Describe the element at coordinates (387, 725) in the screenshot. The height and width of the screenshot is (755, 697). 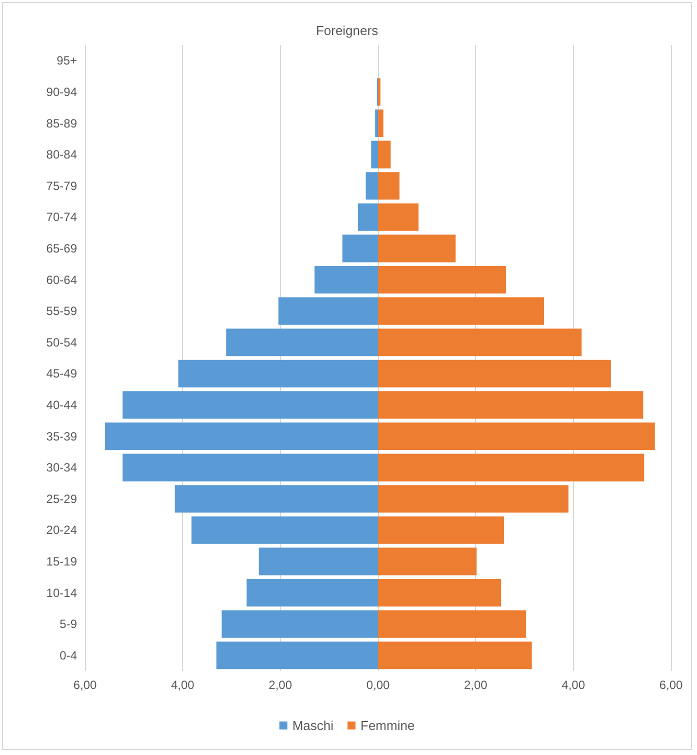
I see `legend-label: Femmine` at that location.